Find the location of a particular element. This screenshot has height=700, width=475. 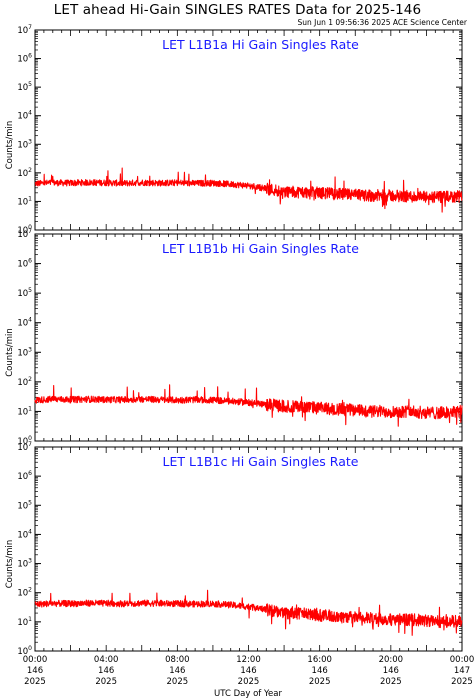

x-tick-time: 04:00 is located at coordinates (106, 660).